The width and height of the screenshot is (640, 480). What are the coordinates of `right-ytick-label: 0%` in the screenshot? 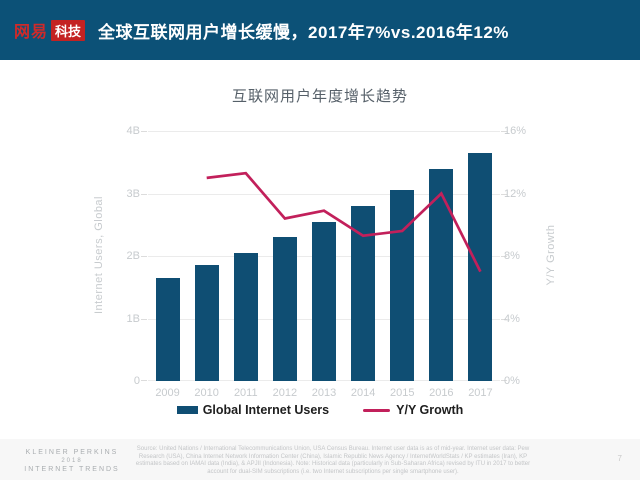 It's located at (512, 381).